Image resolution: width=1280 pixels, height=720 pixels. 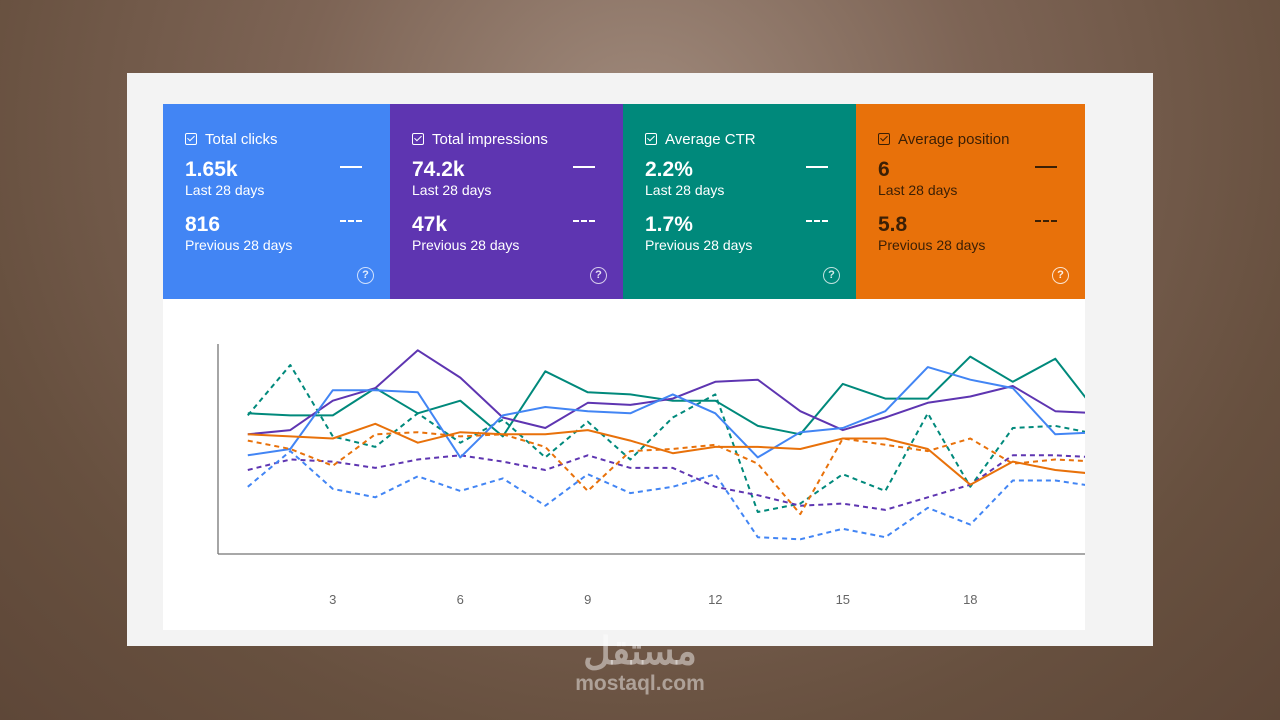 What do you see at coordinates (715, 599) in the screenshot?
I see `x-tick-label: 12` at bounding box center [715, 599].